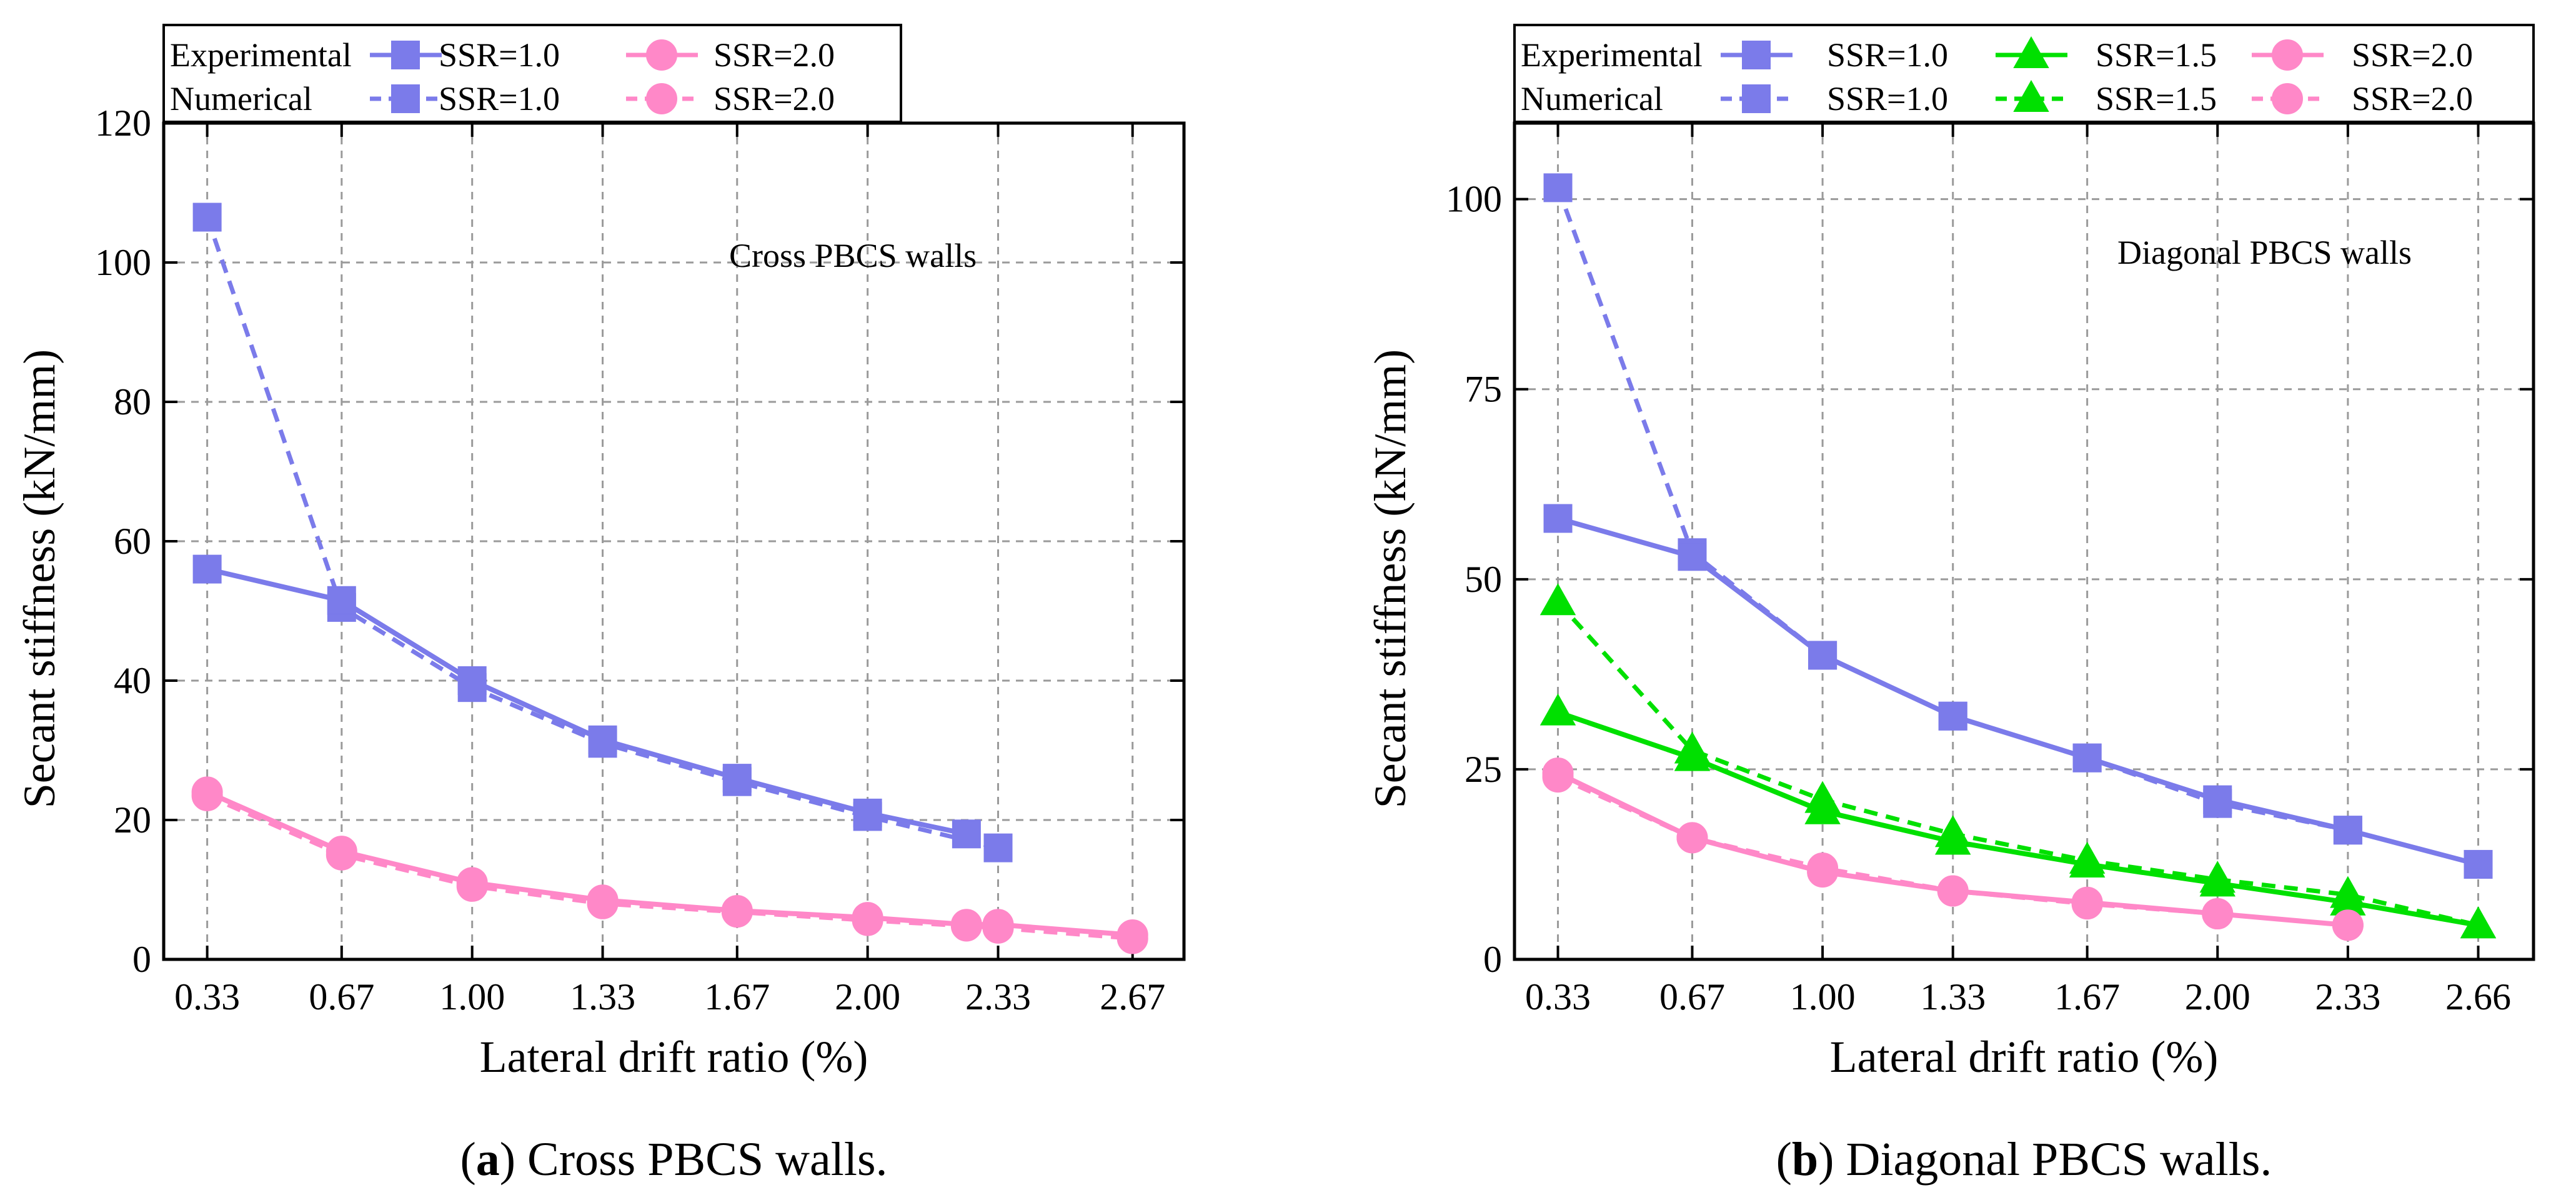 The image size is (2576, 1190). I want to click on y-tick-label: 80, so click(132, 402).